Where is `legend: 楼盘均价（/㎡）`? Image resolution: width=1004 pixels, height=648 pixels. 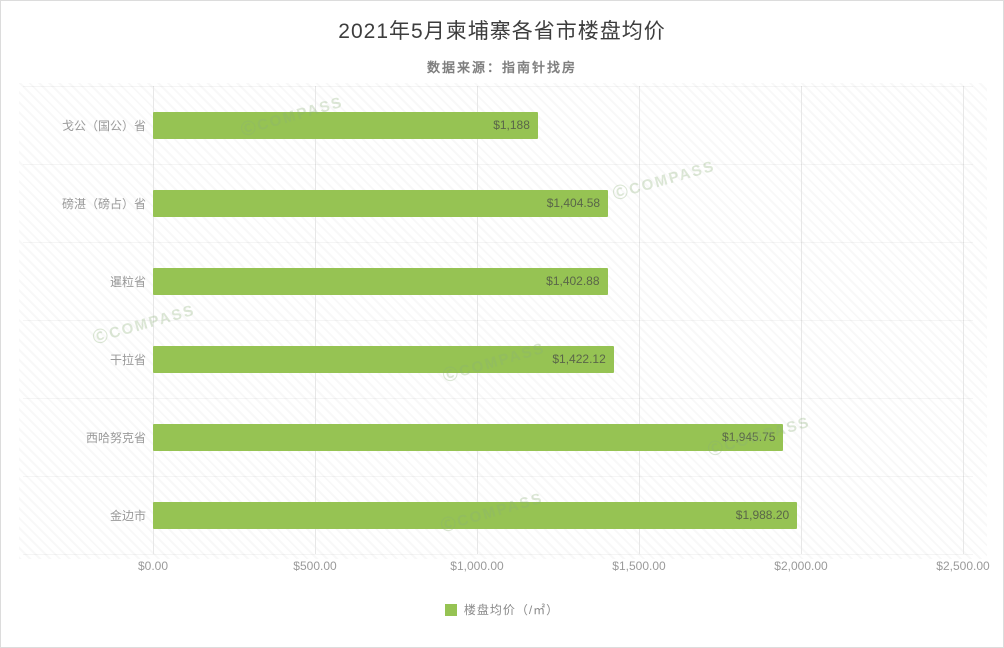 legend: 楼盘均价（/㎡） is located at coordinates (502, 609).